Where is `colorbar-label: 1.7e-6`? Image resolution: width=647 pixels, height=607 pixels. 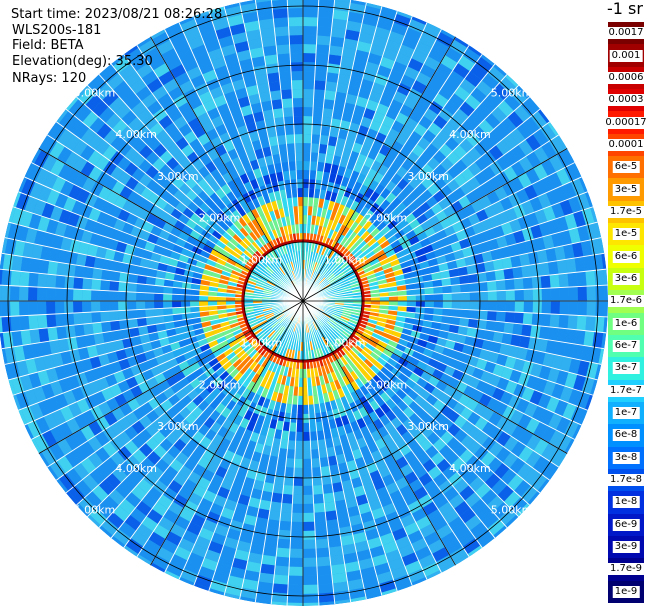 colorbar-label: 1.7e-6 is located at coordinates (626, 301).